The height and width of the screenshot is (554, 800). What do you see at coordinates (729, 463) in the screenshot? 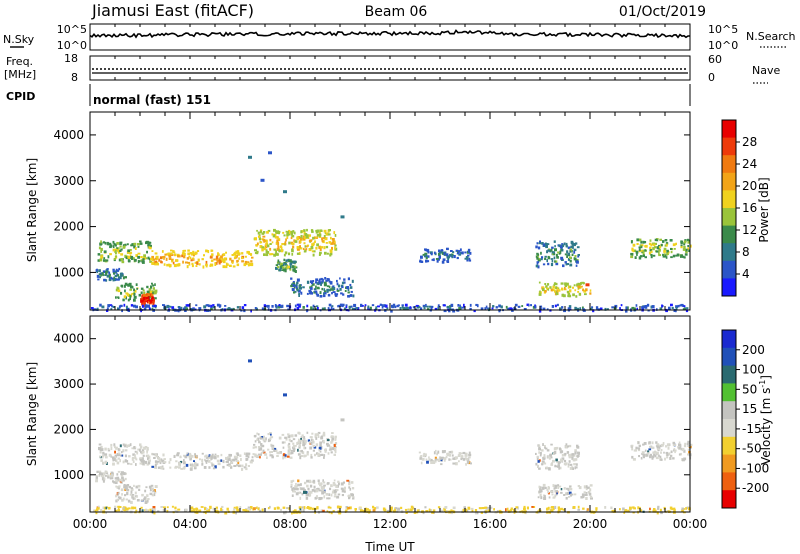
I see `colorbar-cell` at bounding box center [729, 463].